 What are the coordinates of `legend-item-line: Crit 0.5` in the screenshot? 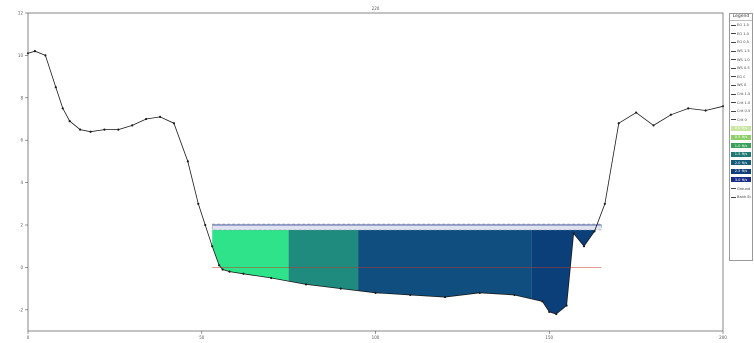 It's located at (741, 111).